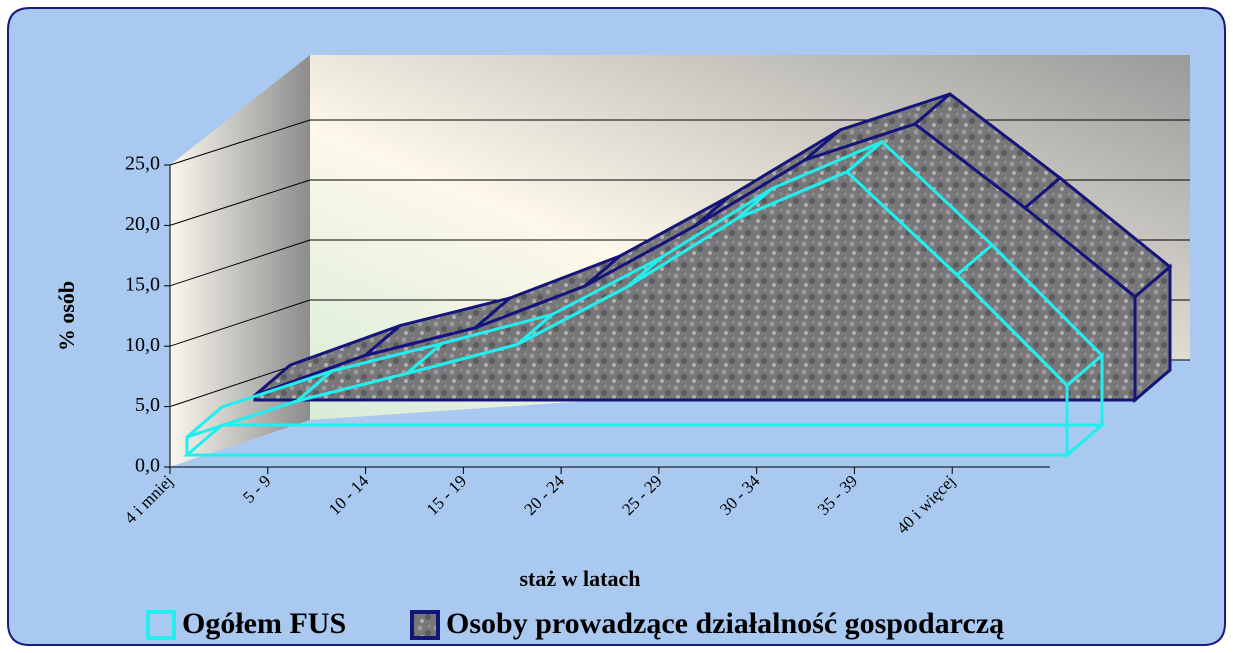  What do you see at coordinates (264, 623) in the screenshot?
I see `legend-label: Ogółem FUS` at bounding box center [264, 623].